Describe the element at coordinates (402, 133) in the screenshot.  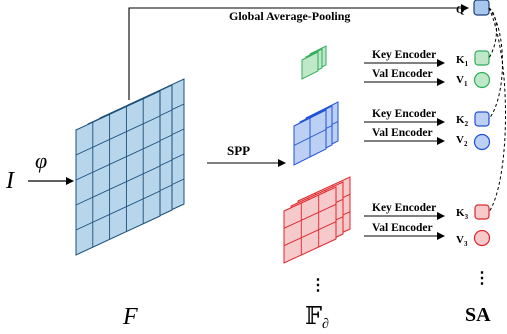
I see `val-encoder-label-2: Val Encoder` at that location.